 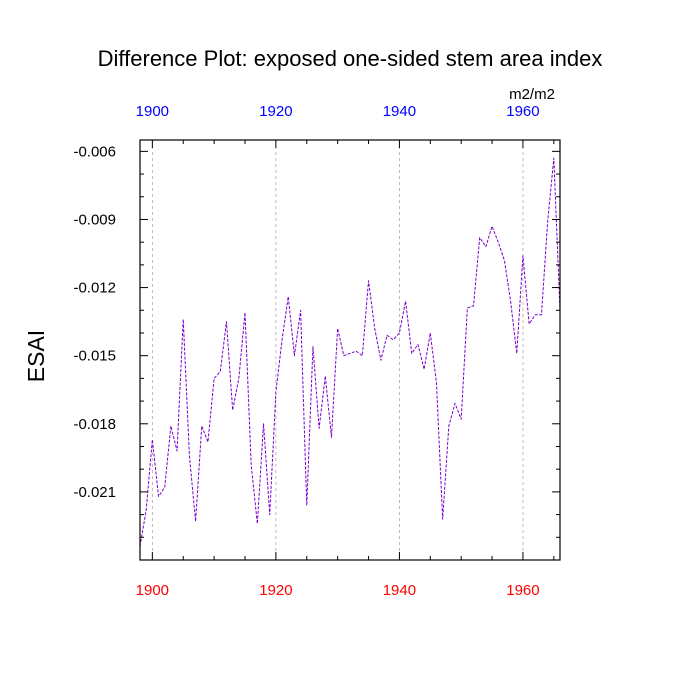 What do you see at coordinates (532, 94) in the screenshot?
I see `units-label: m2/m2` at bounding box center [532, 94].